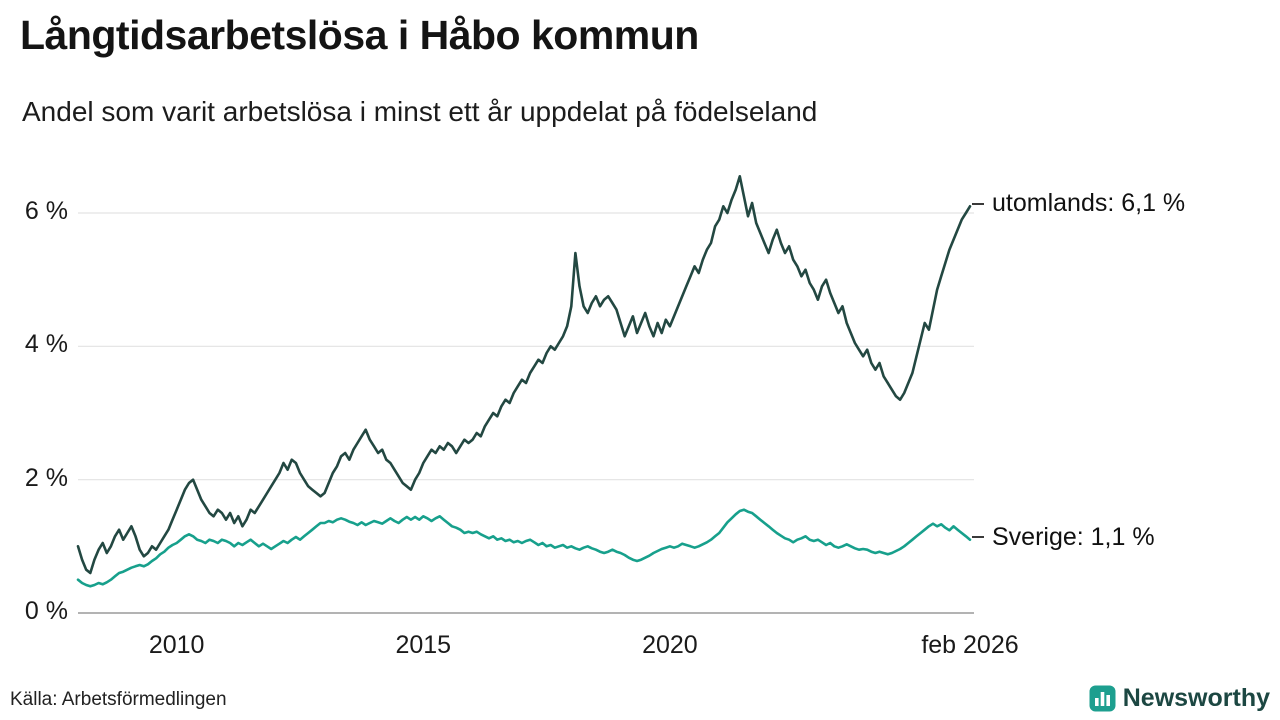 The width and height of the screenshot is (1280, 720). I want to click on newsworthy-brand-name: Newsworthy, so click(1196, 698).